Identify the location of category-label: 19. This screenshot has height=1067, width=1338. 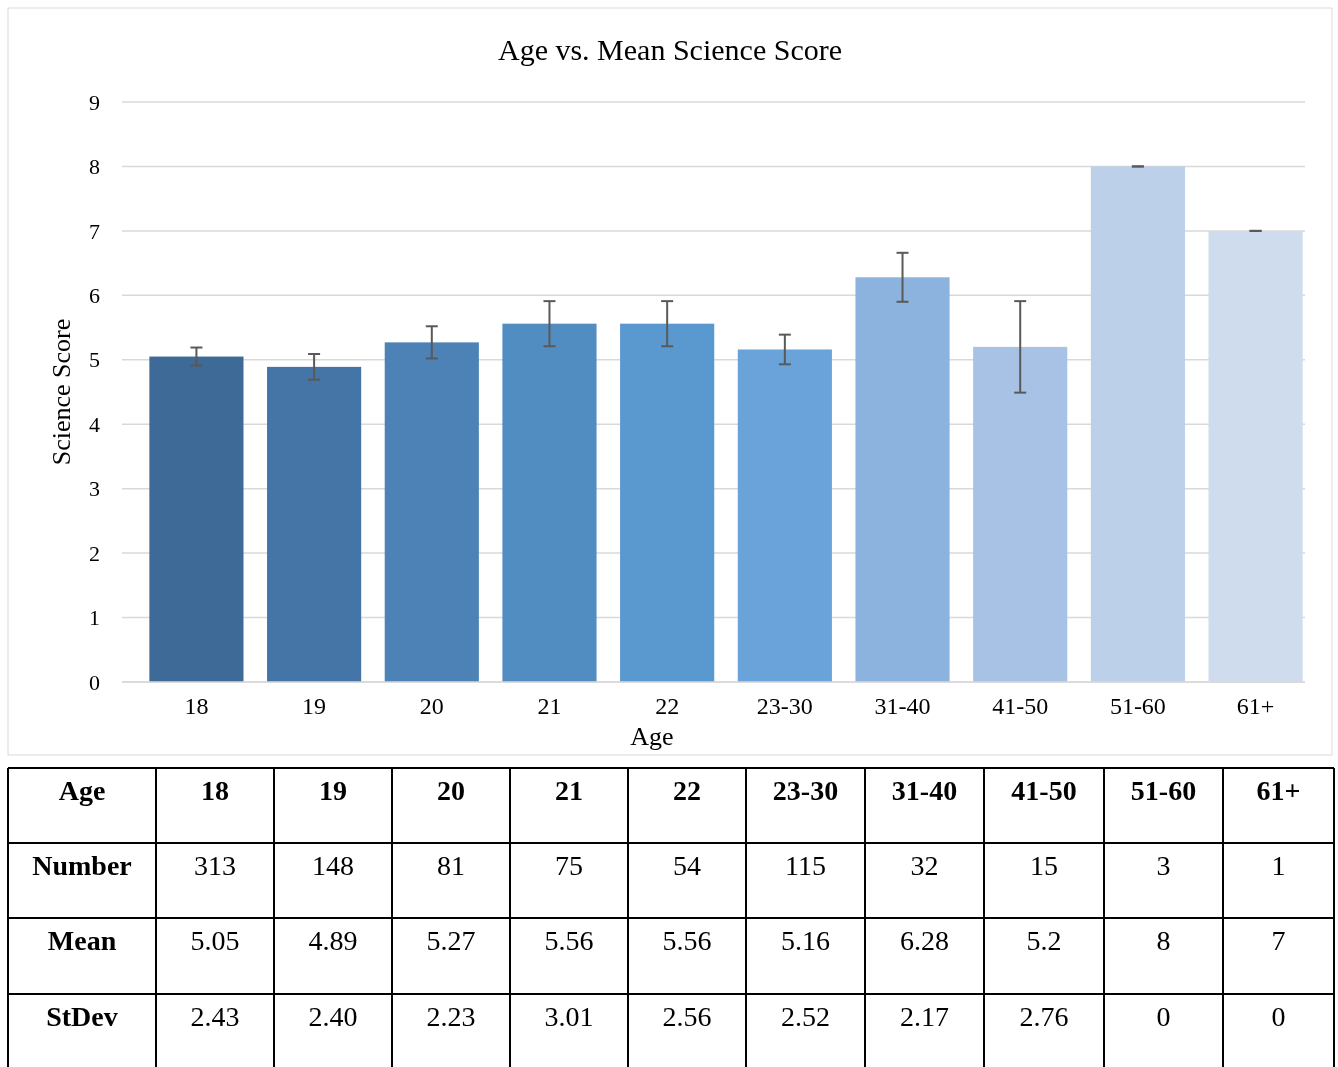
(333, 790).